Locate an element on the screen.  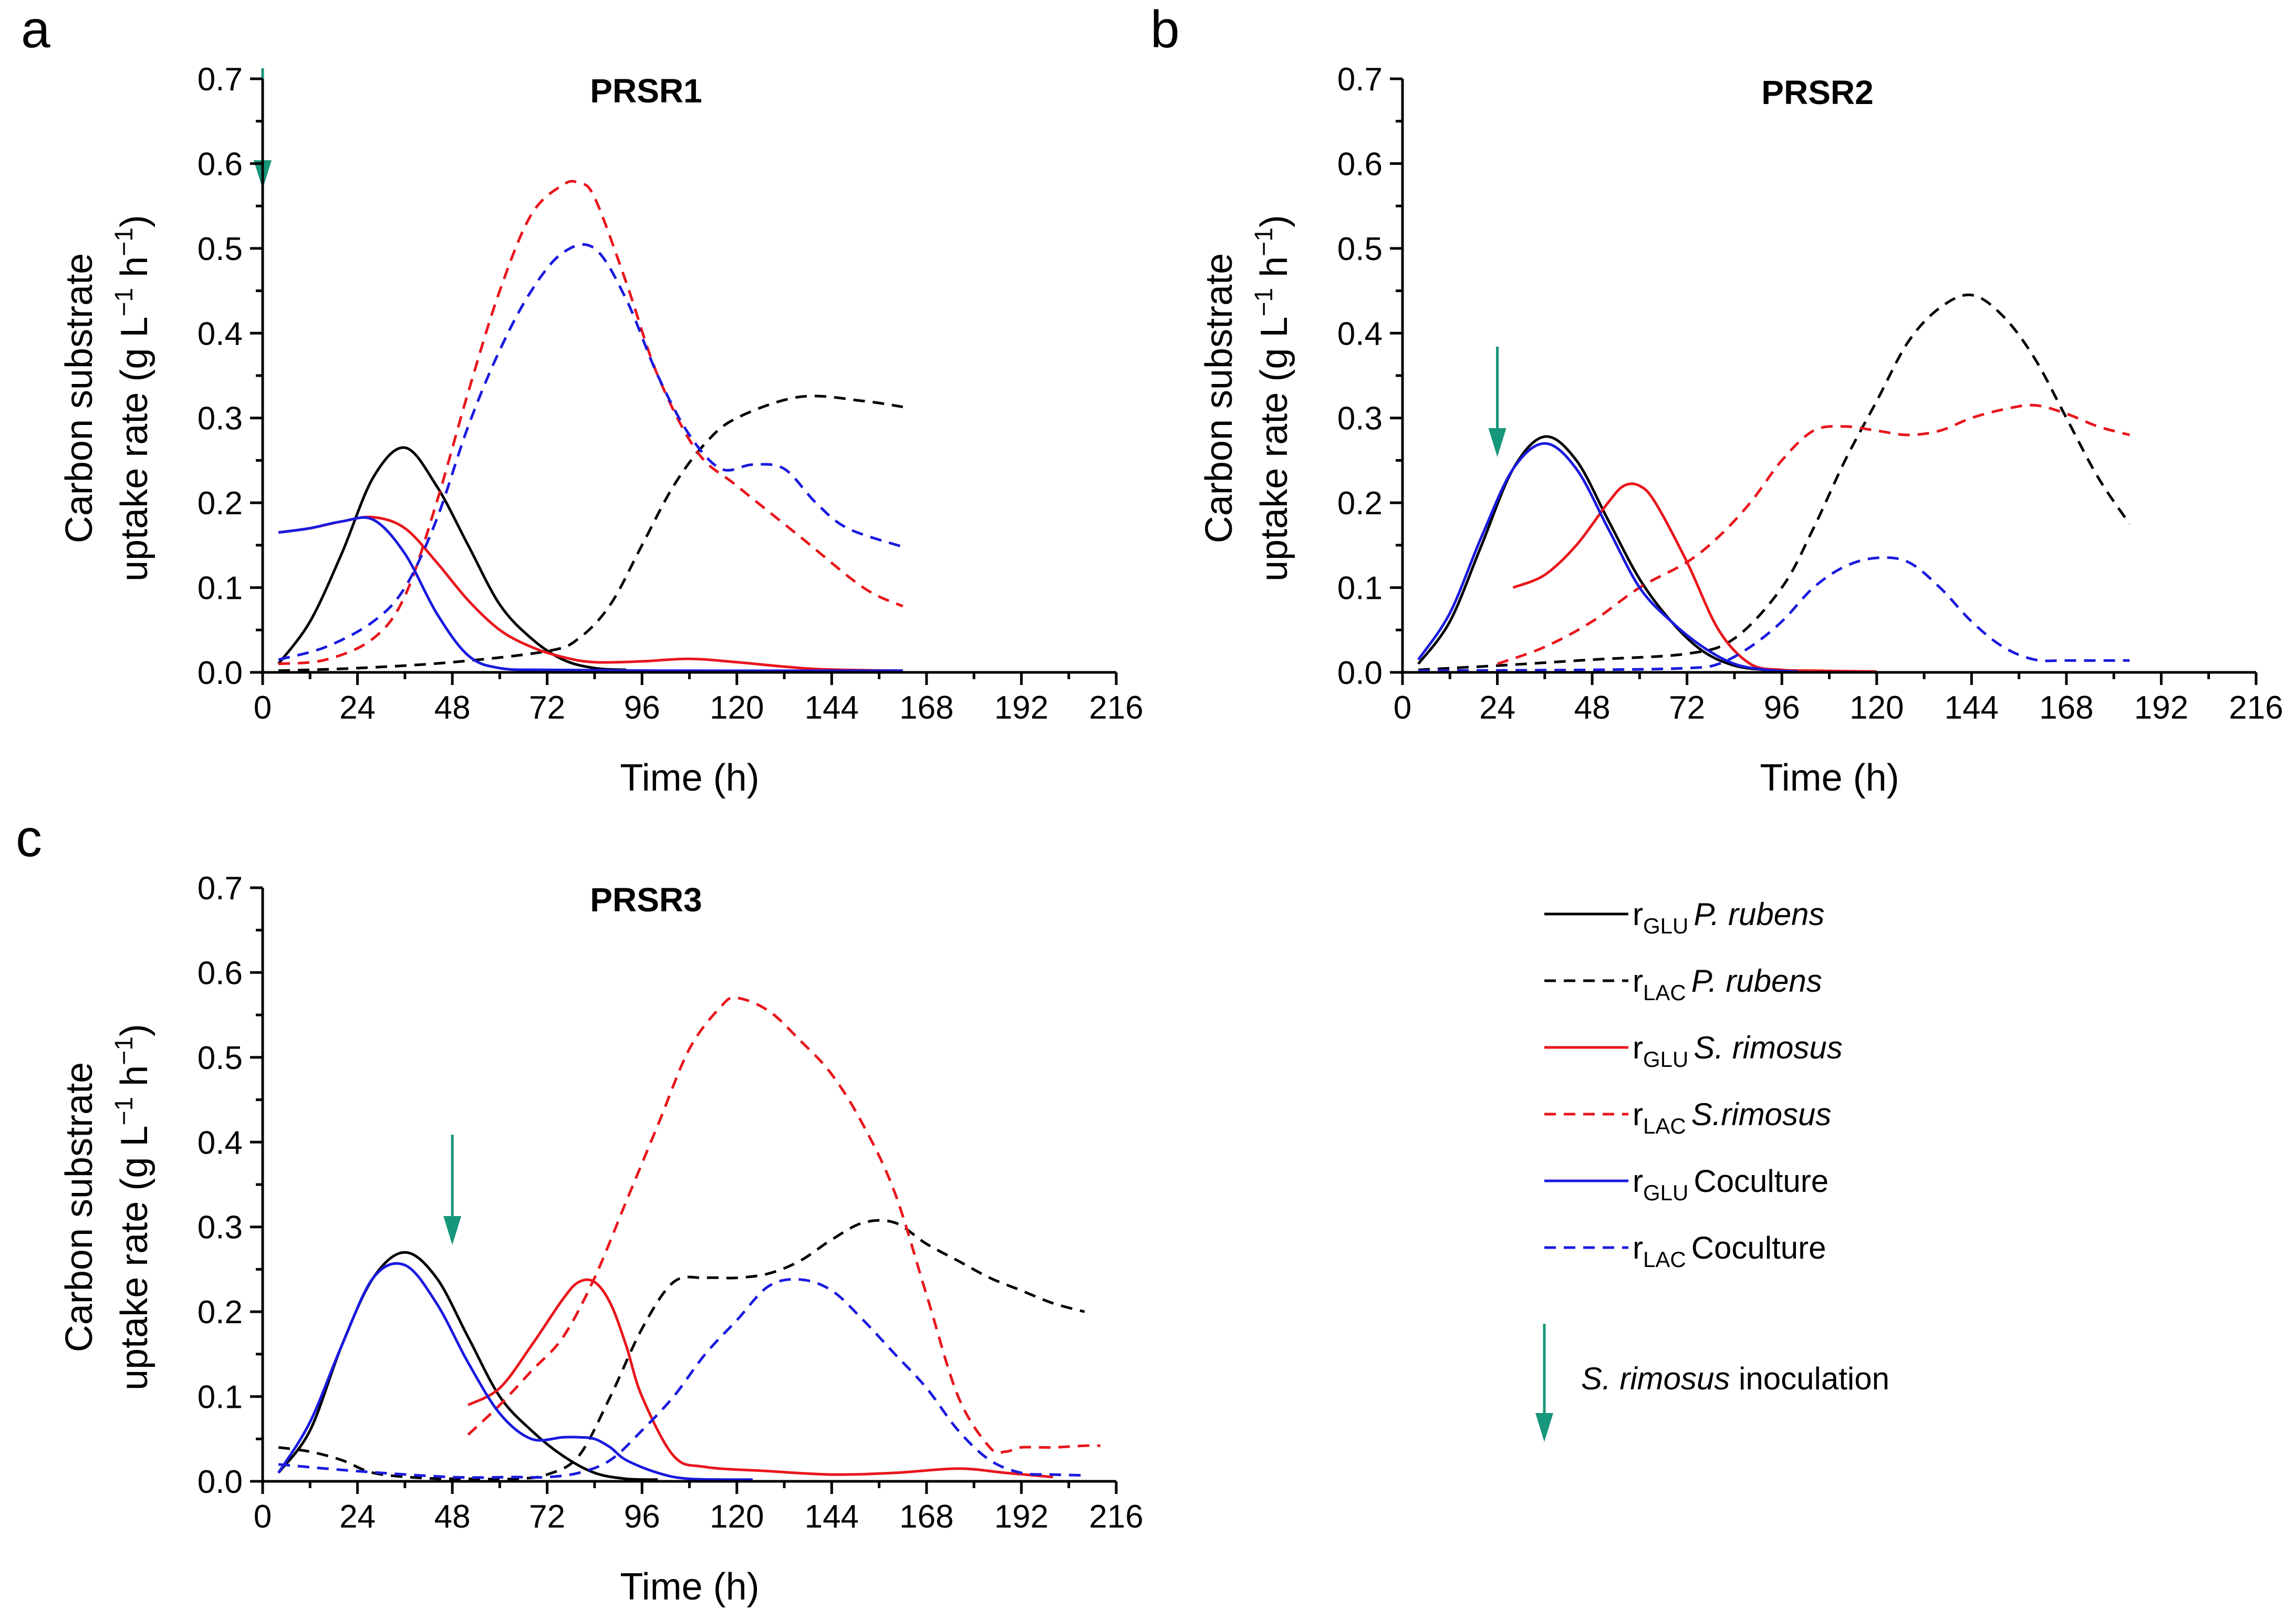
legend-label: rGLU S. rimosus is located at coordinates (1738, 1051).